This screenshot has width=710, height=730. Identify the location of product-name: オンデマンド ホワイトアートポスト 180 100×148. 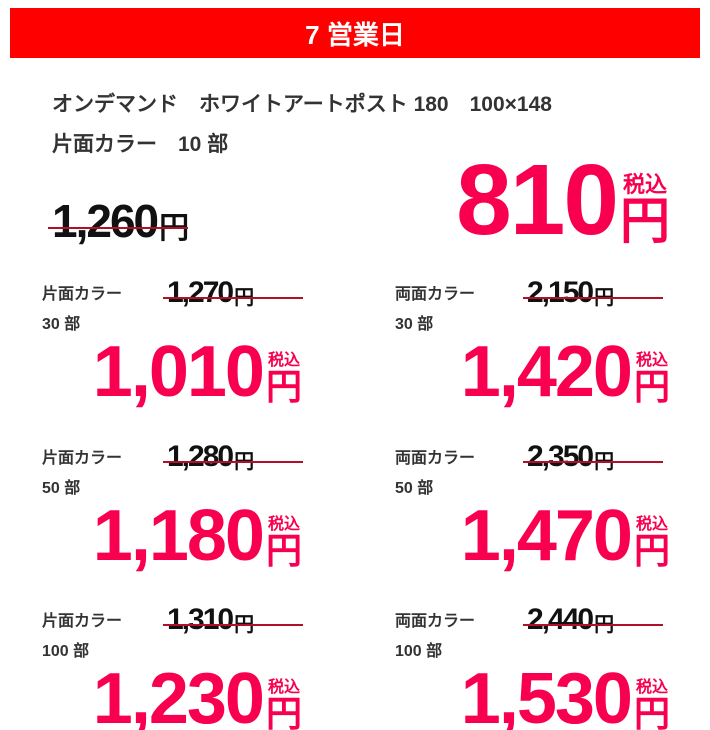
(302, 104).